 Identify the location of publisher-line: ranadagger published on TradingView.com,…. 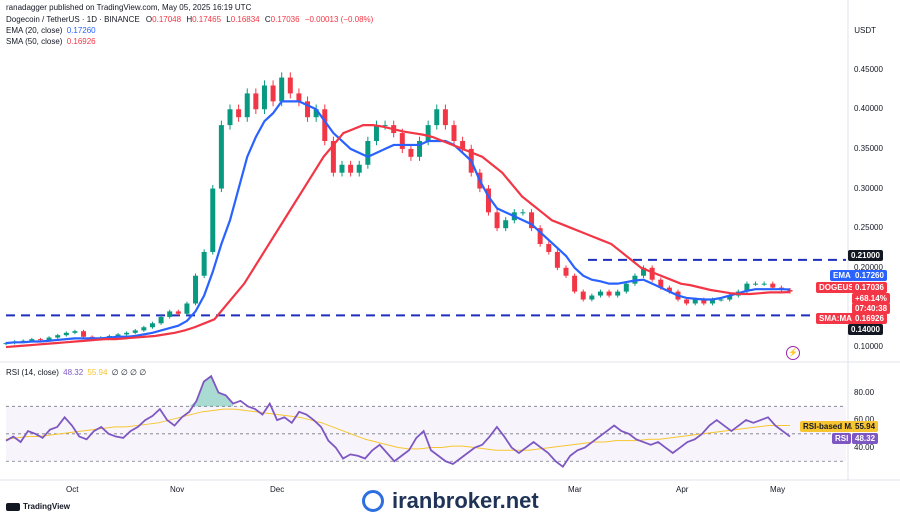
(129, 7).